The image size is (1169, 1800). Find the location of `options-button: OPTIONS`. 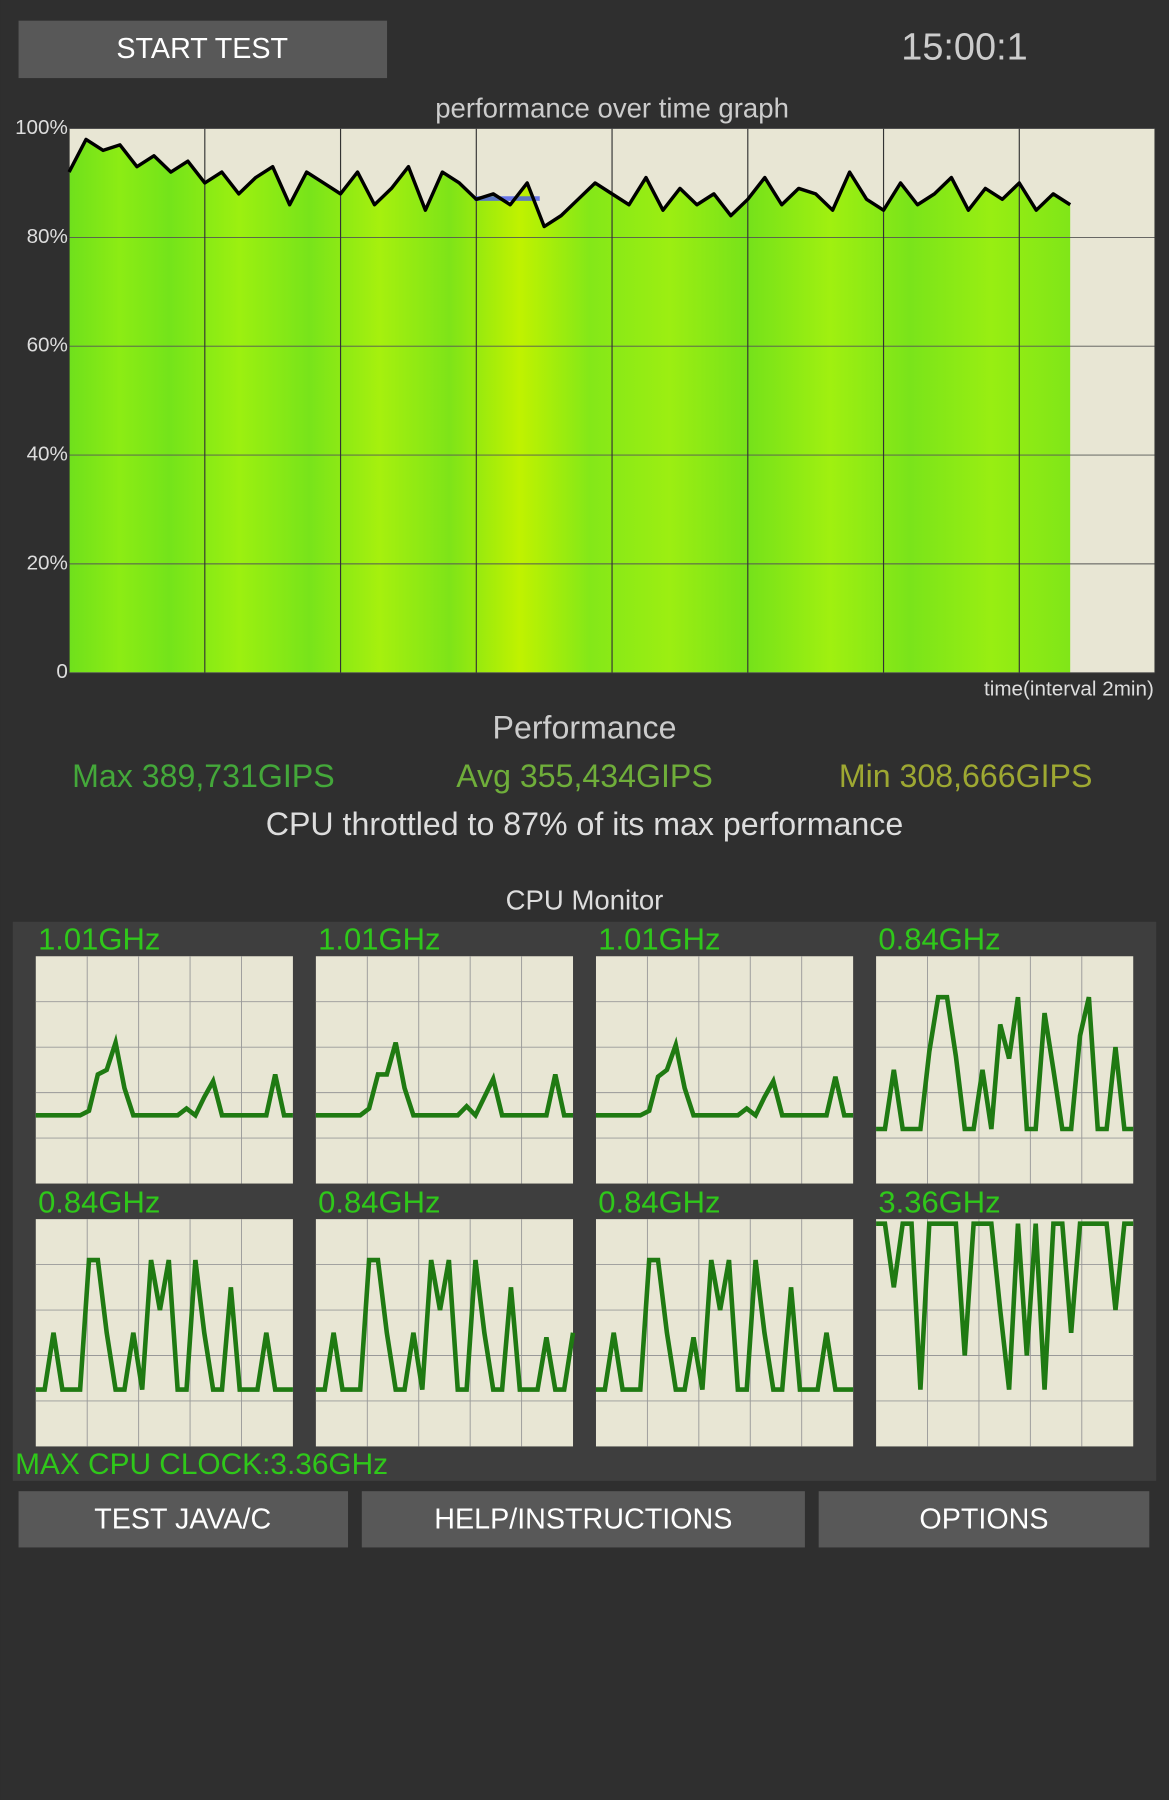

options-button: OPTIONS is located at coordinates (984, 1519).